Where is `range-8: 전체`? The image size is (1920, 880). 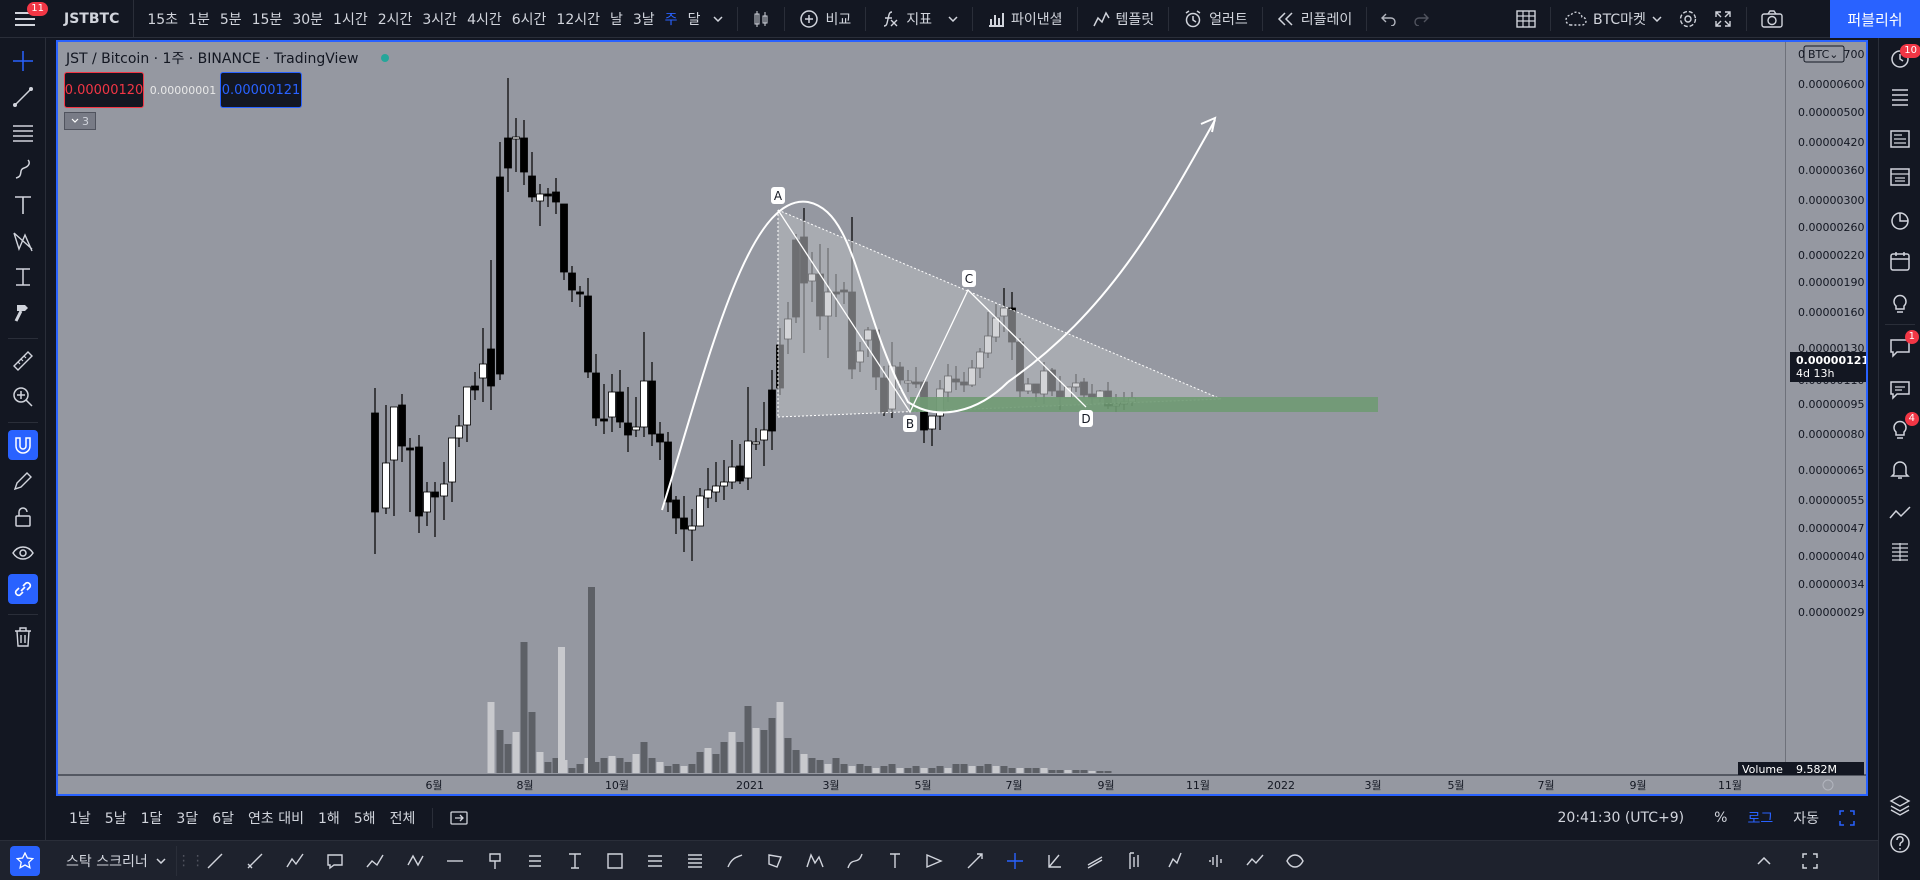
range-8: 전체 is located at coordinates (402, 819).